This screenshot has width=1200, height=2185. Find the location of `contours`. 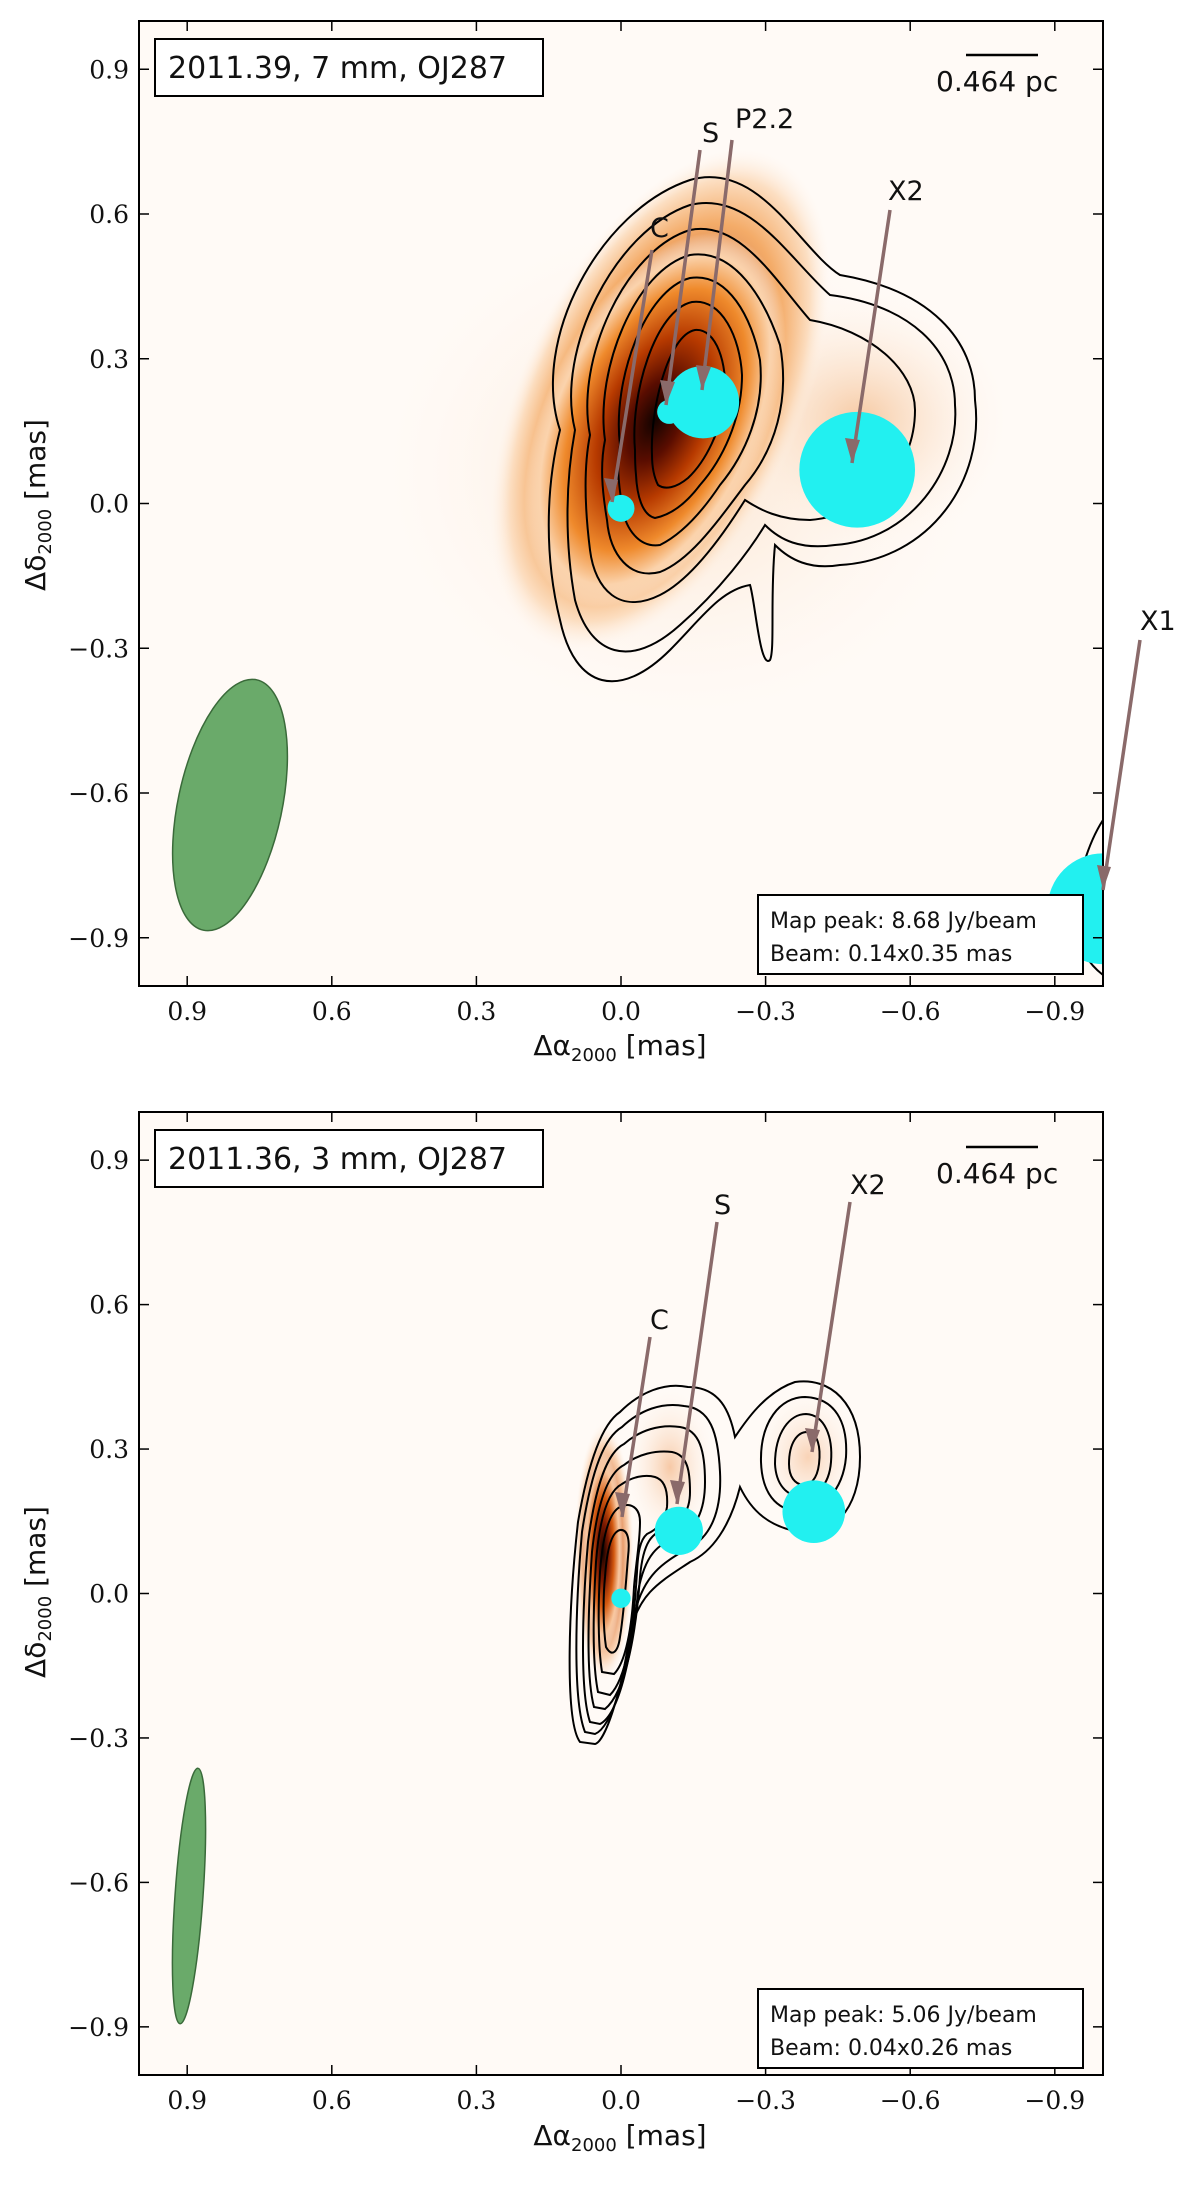

contours is located at coordinates (715, 1563).